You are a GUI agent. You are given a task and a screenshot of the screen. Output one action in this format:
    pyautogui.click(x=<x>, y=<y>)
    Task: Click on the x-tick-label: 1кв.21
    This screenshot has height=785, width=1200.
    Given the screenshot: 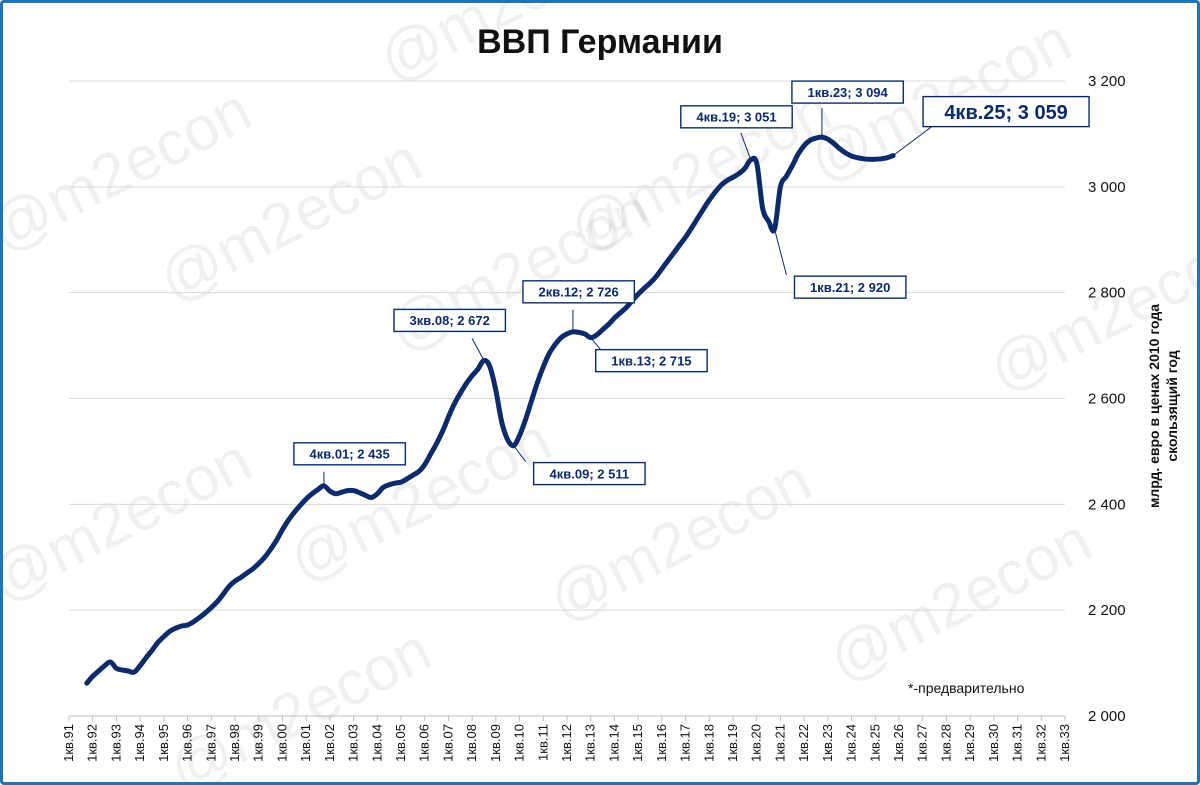 What is the action you would take?
    pyautogui.click(x=779, y=743)
    